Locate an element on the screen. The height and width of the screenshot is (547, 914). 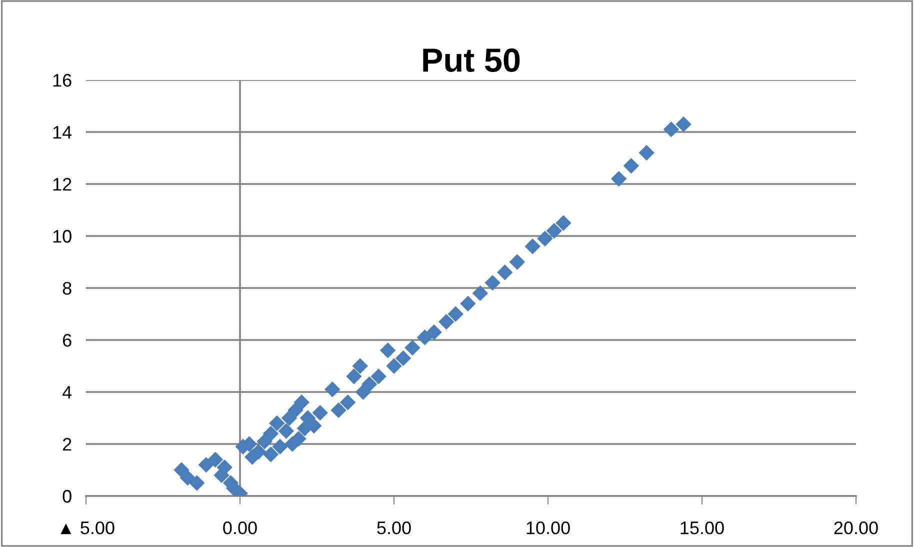
y-tick-label: 0 is located at coordinates (67, 496).